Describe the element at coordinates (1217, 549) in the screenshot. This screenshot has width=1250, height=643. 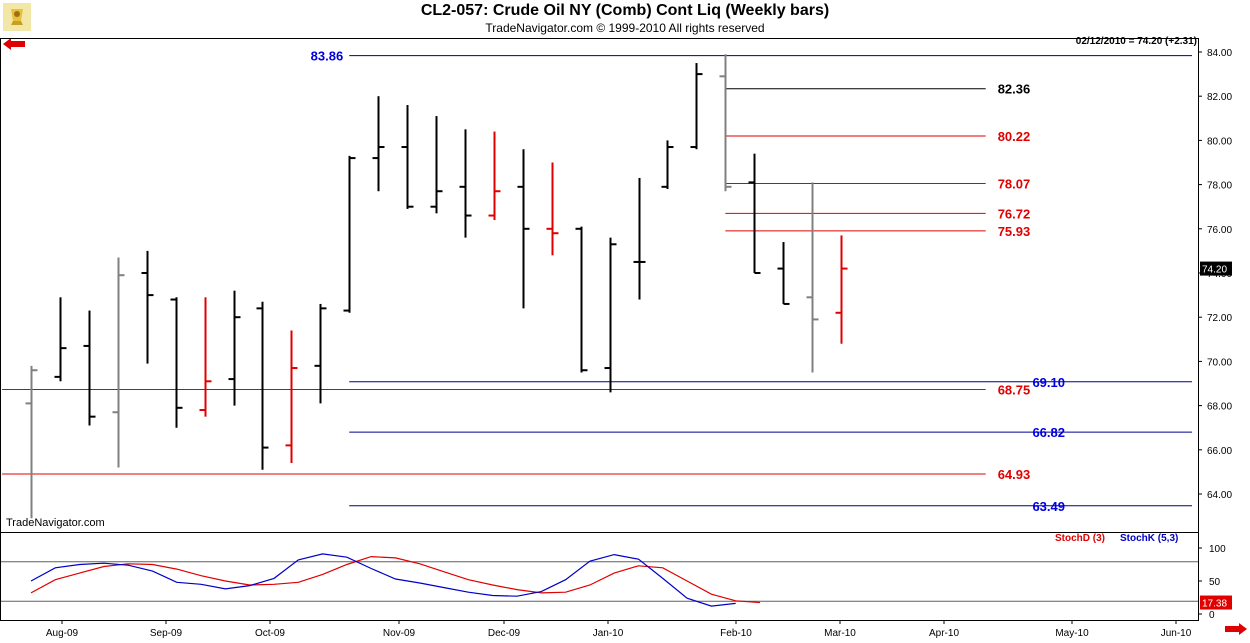
I see `osc-y-tick-label: 100` at that location.